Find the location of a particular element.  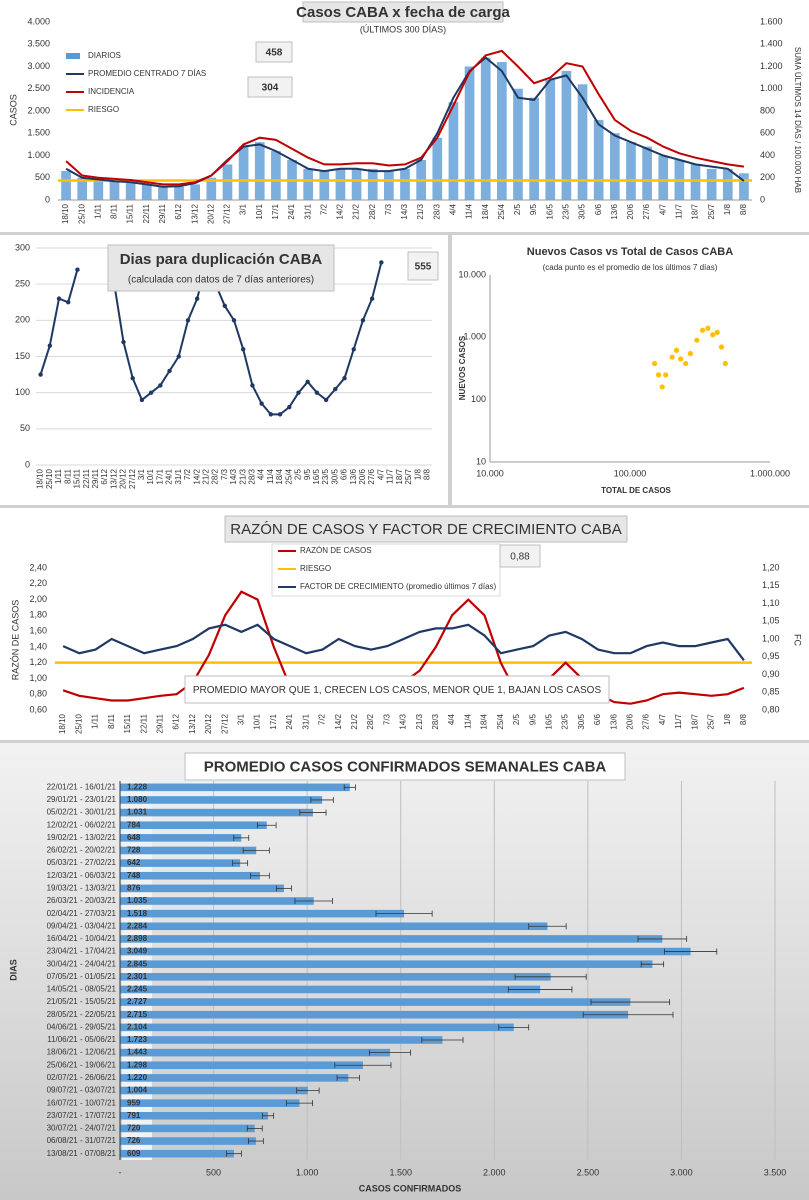

y-tick-label: 600 is located at coordinates (767, 133).